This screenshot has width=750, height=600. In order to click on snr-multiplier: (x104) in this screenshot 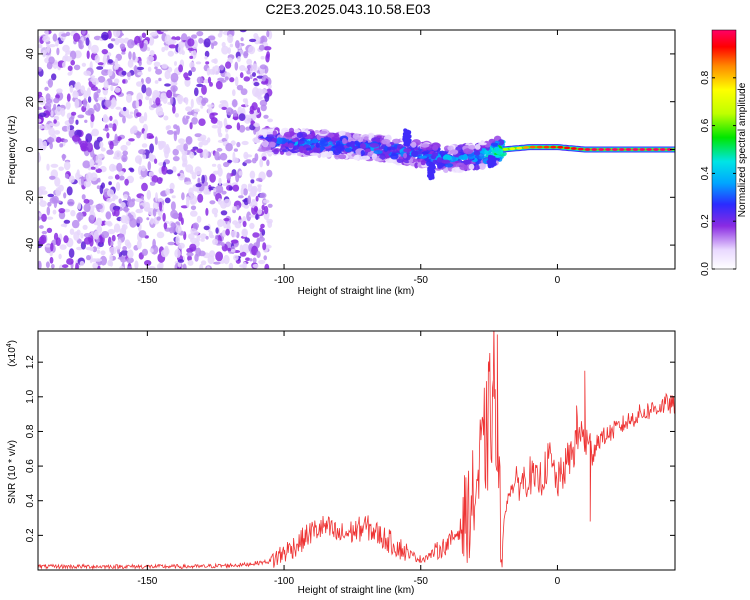, I will do `click(12, 353)`.